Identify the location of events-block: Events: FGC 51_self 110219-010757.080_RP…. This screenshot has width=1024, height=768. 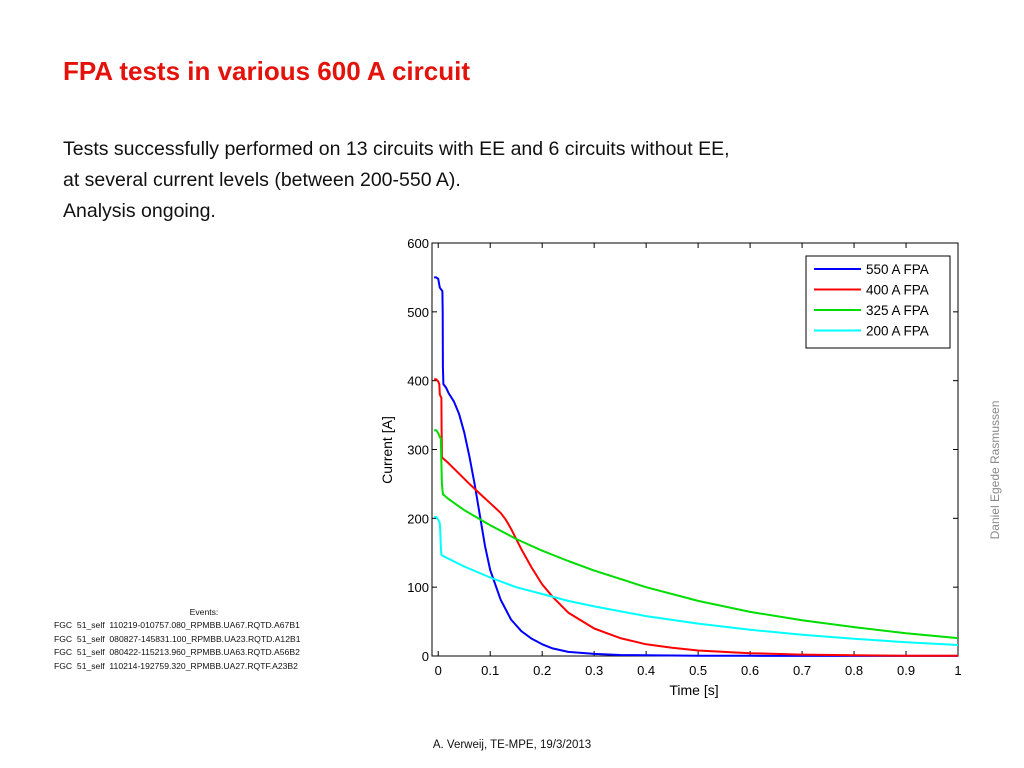
(204, 639).